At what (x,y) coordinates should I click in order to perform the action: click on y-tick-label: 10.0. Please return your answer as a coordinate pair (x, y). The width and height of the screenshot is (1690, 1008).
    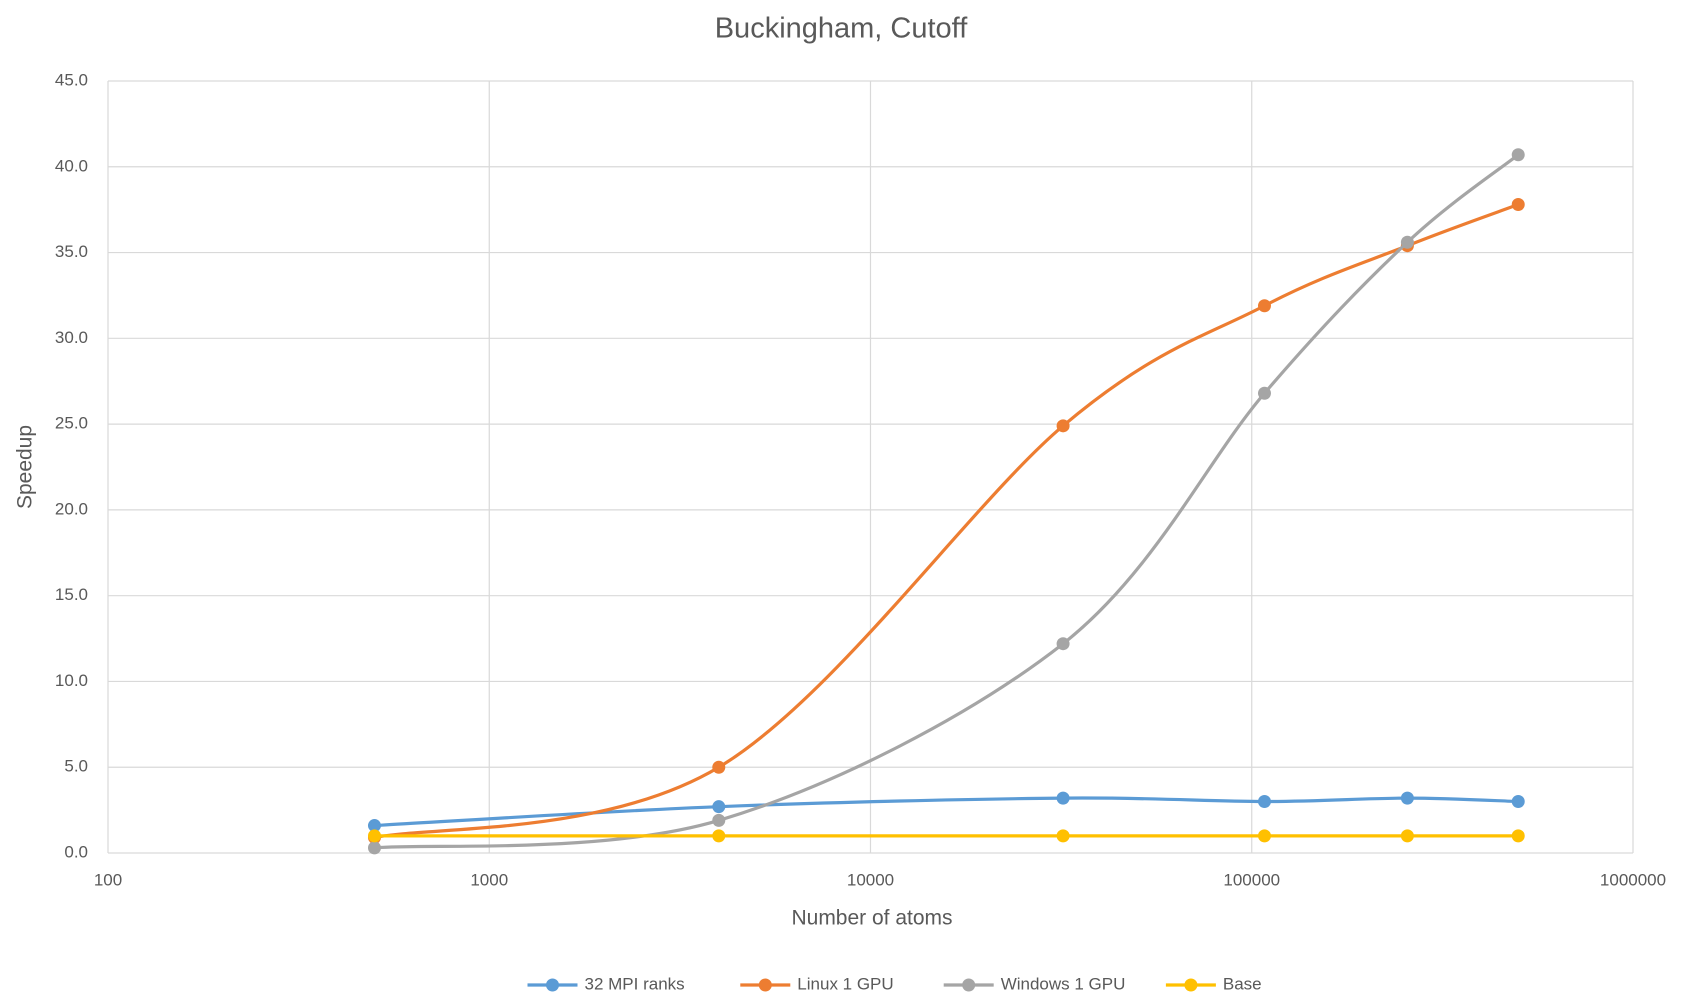
    Looking at the image, I should click on (71, 680).